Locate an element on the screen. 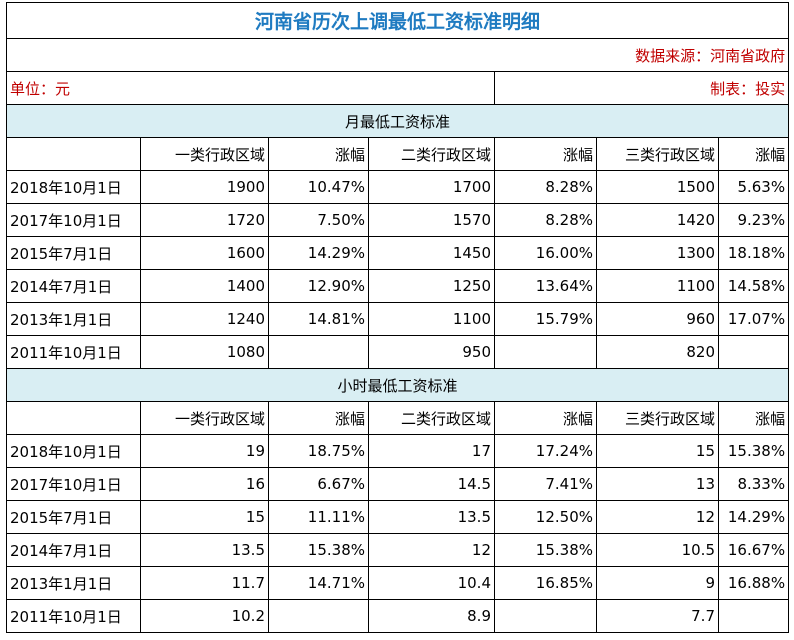 Image resolution: width=794 pixels, height=640 pixels. data-row: 2013年1月1日 1240 14.81% 1100 15.79% 960 17.07% is located at coordinates (398, 319).